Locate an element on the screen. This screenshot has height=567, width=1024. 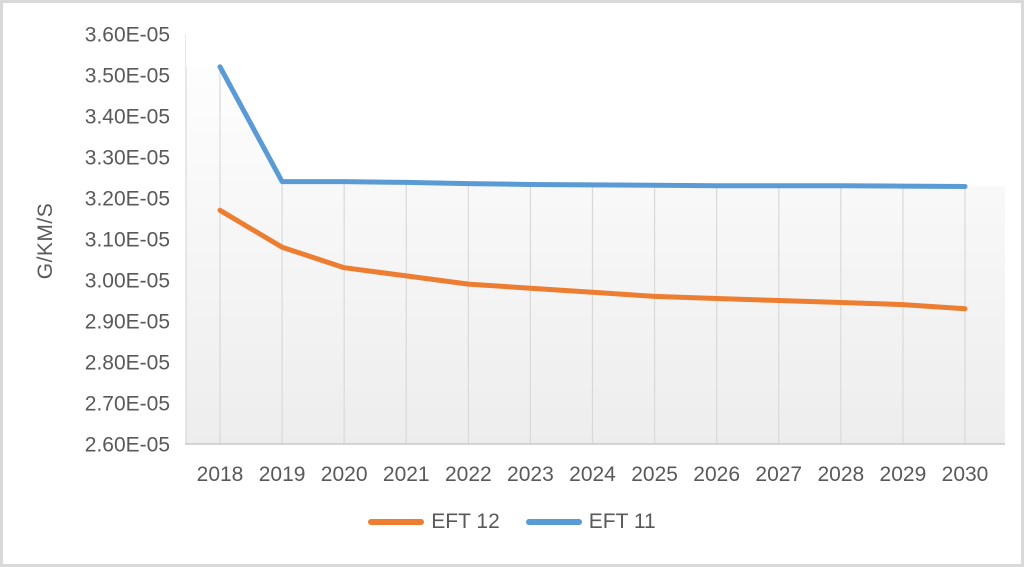
legend: EFT 12 EFT 11 is located at coordinates (512, 522).